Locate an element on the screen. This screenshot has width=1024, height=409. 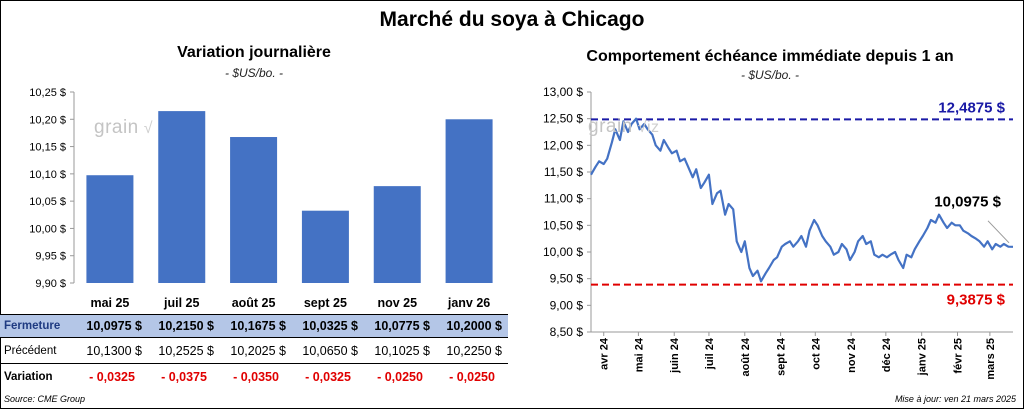
line-annotations: 12,4875 $ 9,3875 $ 10,0975 $ is located at coordinates (972, 204).